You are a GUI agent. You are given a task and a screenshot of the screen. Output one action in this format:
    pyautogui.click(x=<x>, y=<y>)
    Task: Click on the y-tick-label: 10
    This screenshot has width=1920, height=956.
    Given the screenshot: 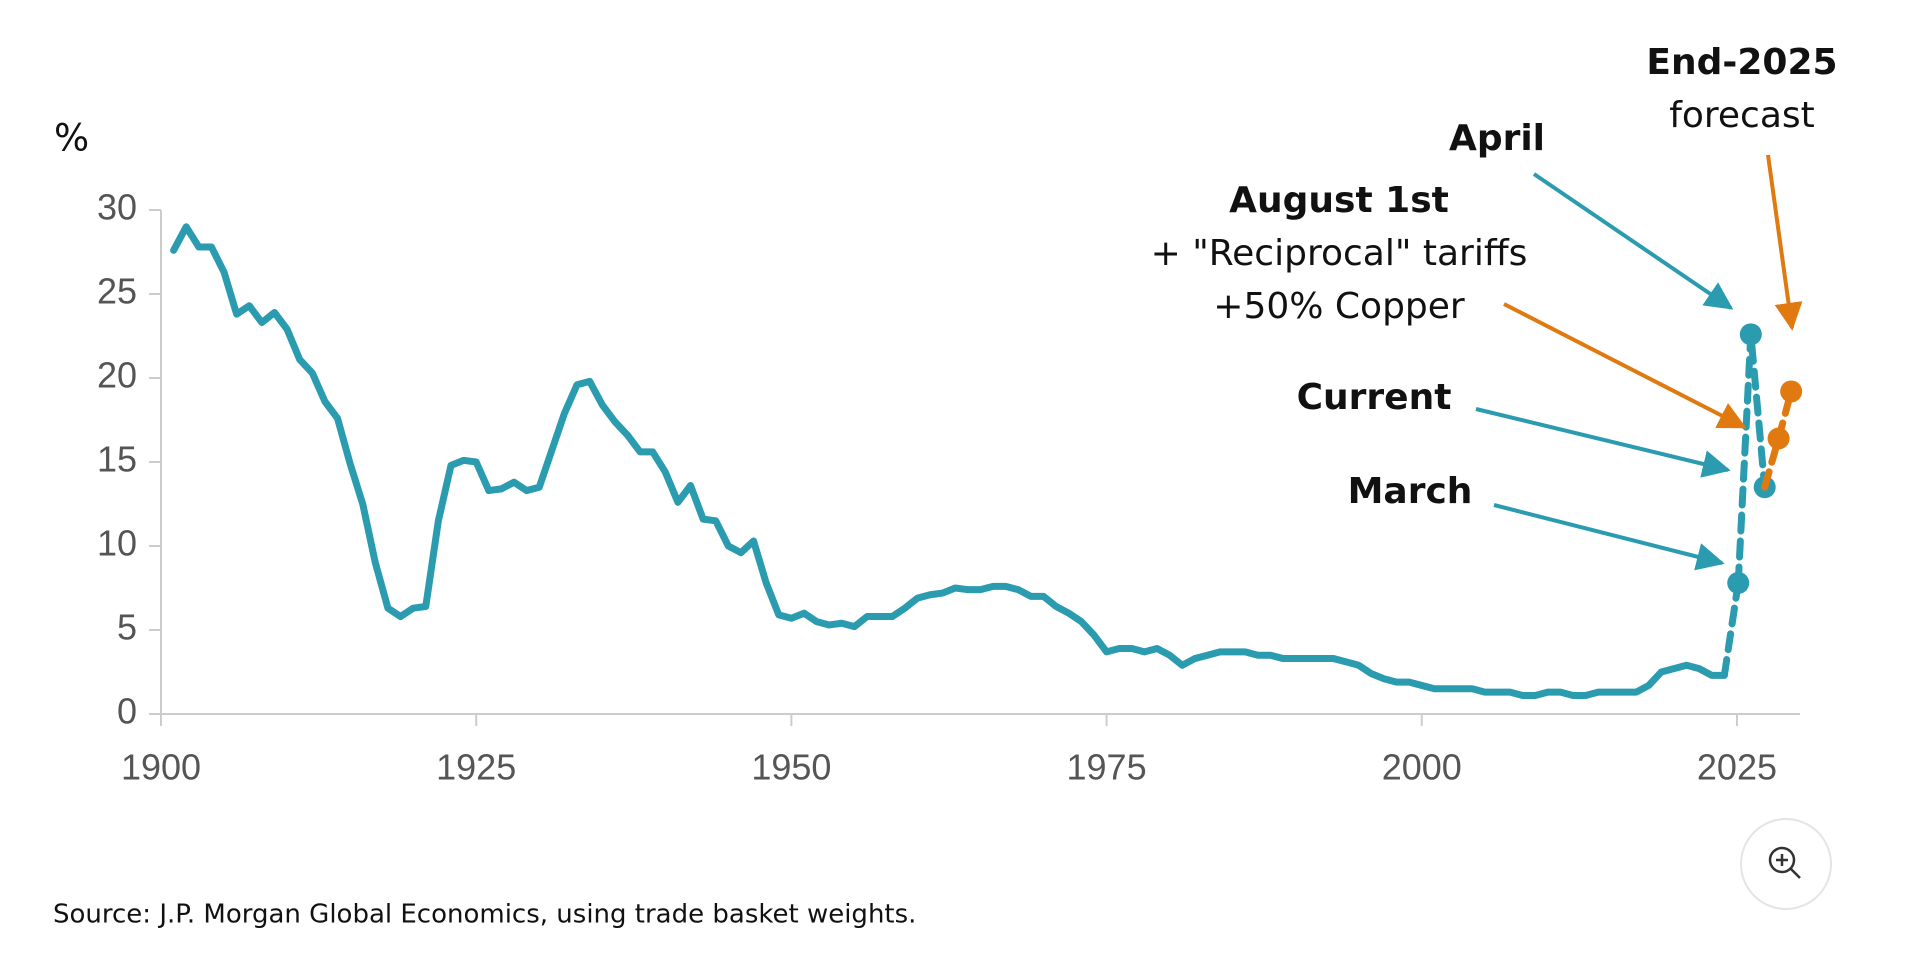 What is the action you would take?
    pyautogui.click(x=117, y=543)
    